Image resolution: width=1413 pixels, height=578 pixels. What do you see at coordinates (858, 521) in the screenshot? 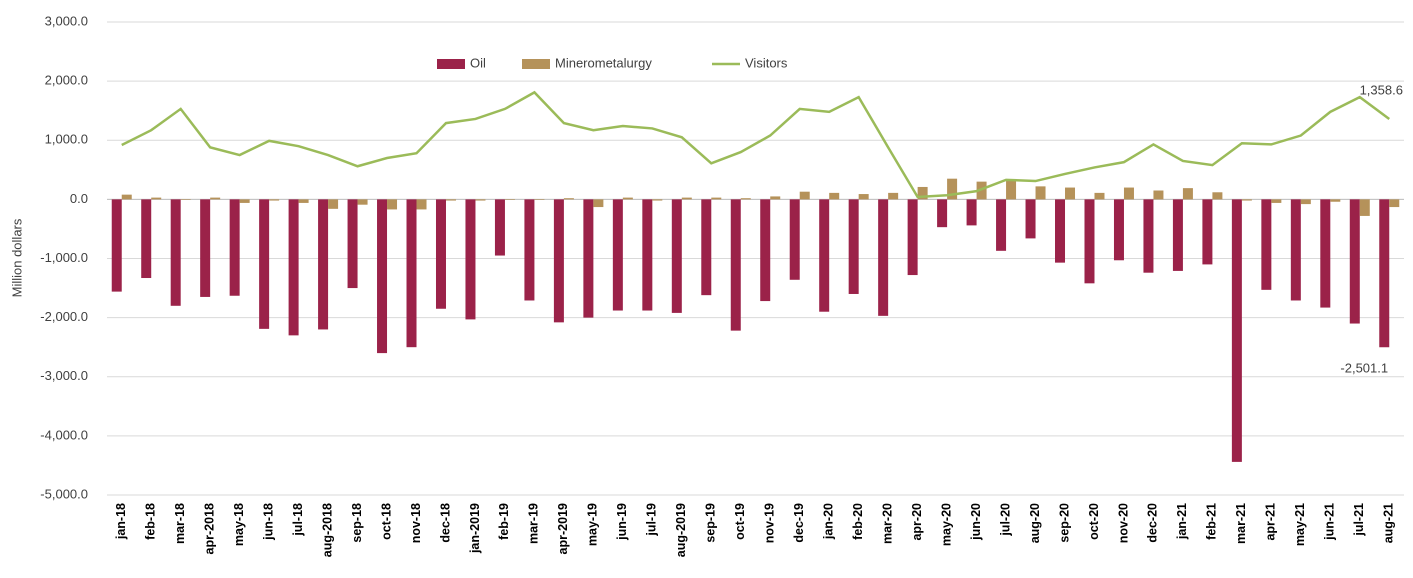
I see `x-tick-label: feb-20` at bounding box center [858, 521].